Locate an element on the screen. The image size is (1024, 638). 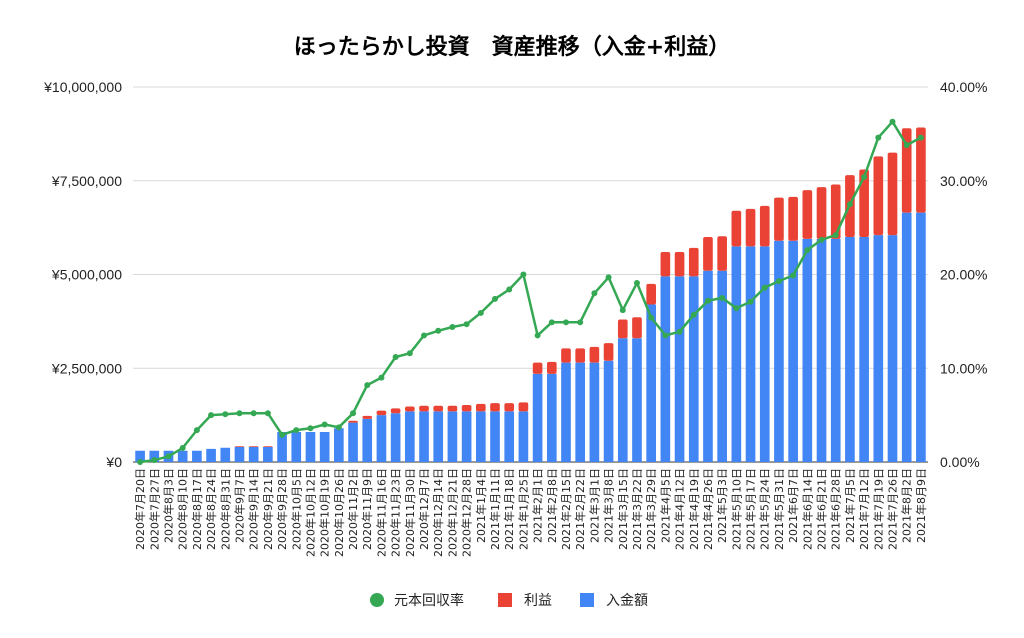
x-tick-label: 2020年11月16日 is located at coordinates (381, 512).